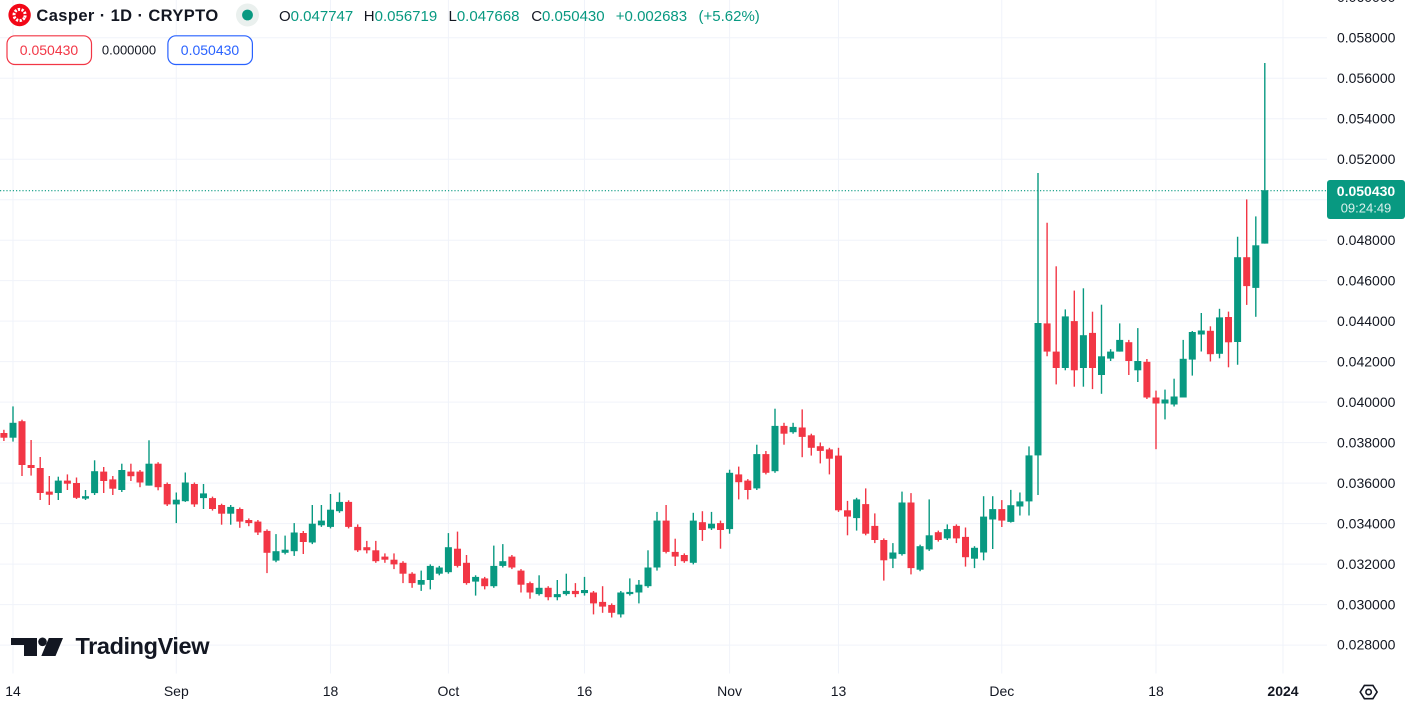  What do you see at coordinates (1366, 37) in the screenshot?
I see `svg-text: 0.058000` at bounding box center [1366, 37].